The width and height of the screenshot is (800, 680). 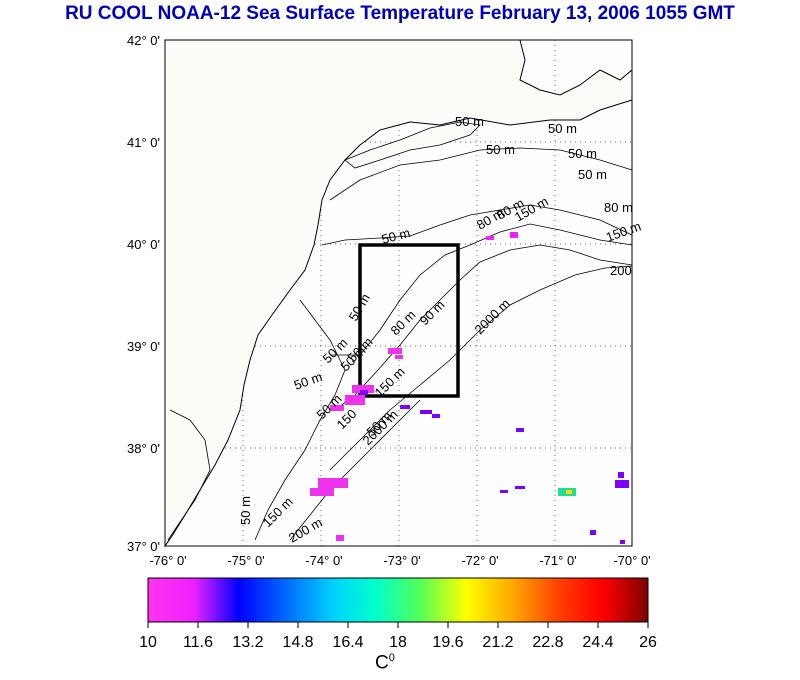 What do you see at coordinates (648, 642) in the screenshot?
I see `colorbar-tick-label: 26` at bounding box center [648, 642].